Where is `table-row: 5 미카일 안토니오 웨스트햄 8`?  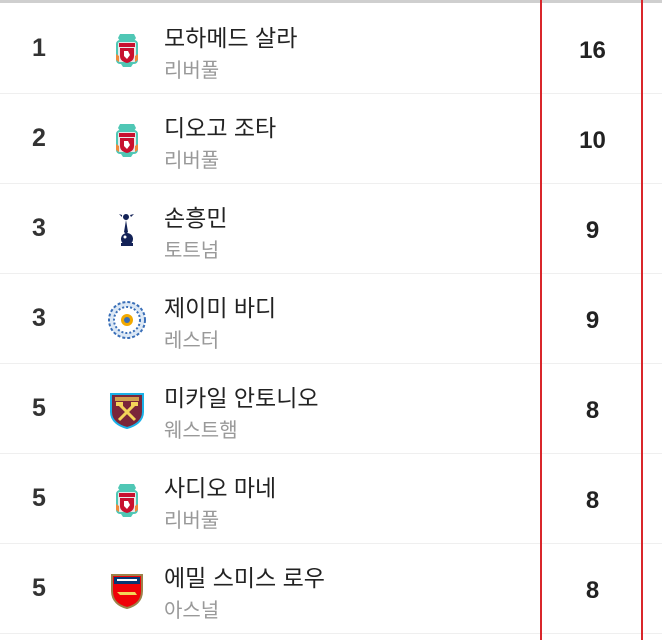 table-row: 5 미카일 안토니오 웨스트햄 8 is located at coordinates (331, 409).